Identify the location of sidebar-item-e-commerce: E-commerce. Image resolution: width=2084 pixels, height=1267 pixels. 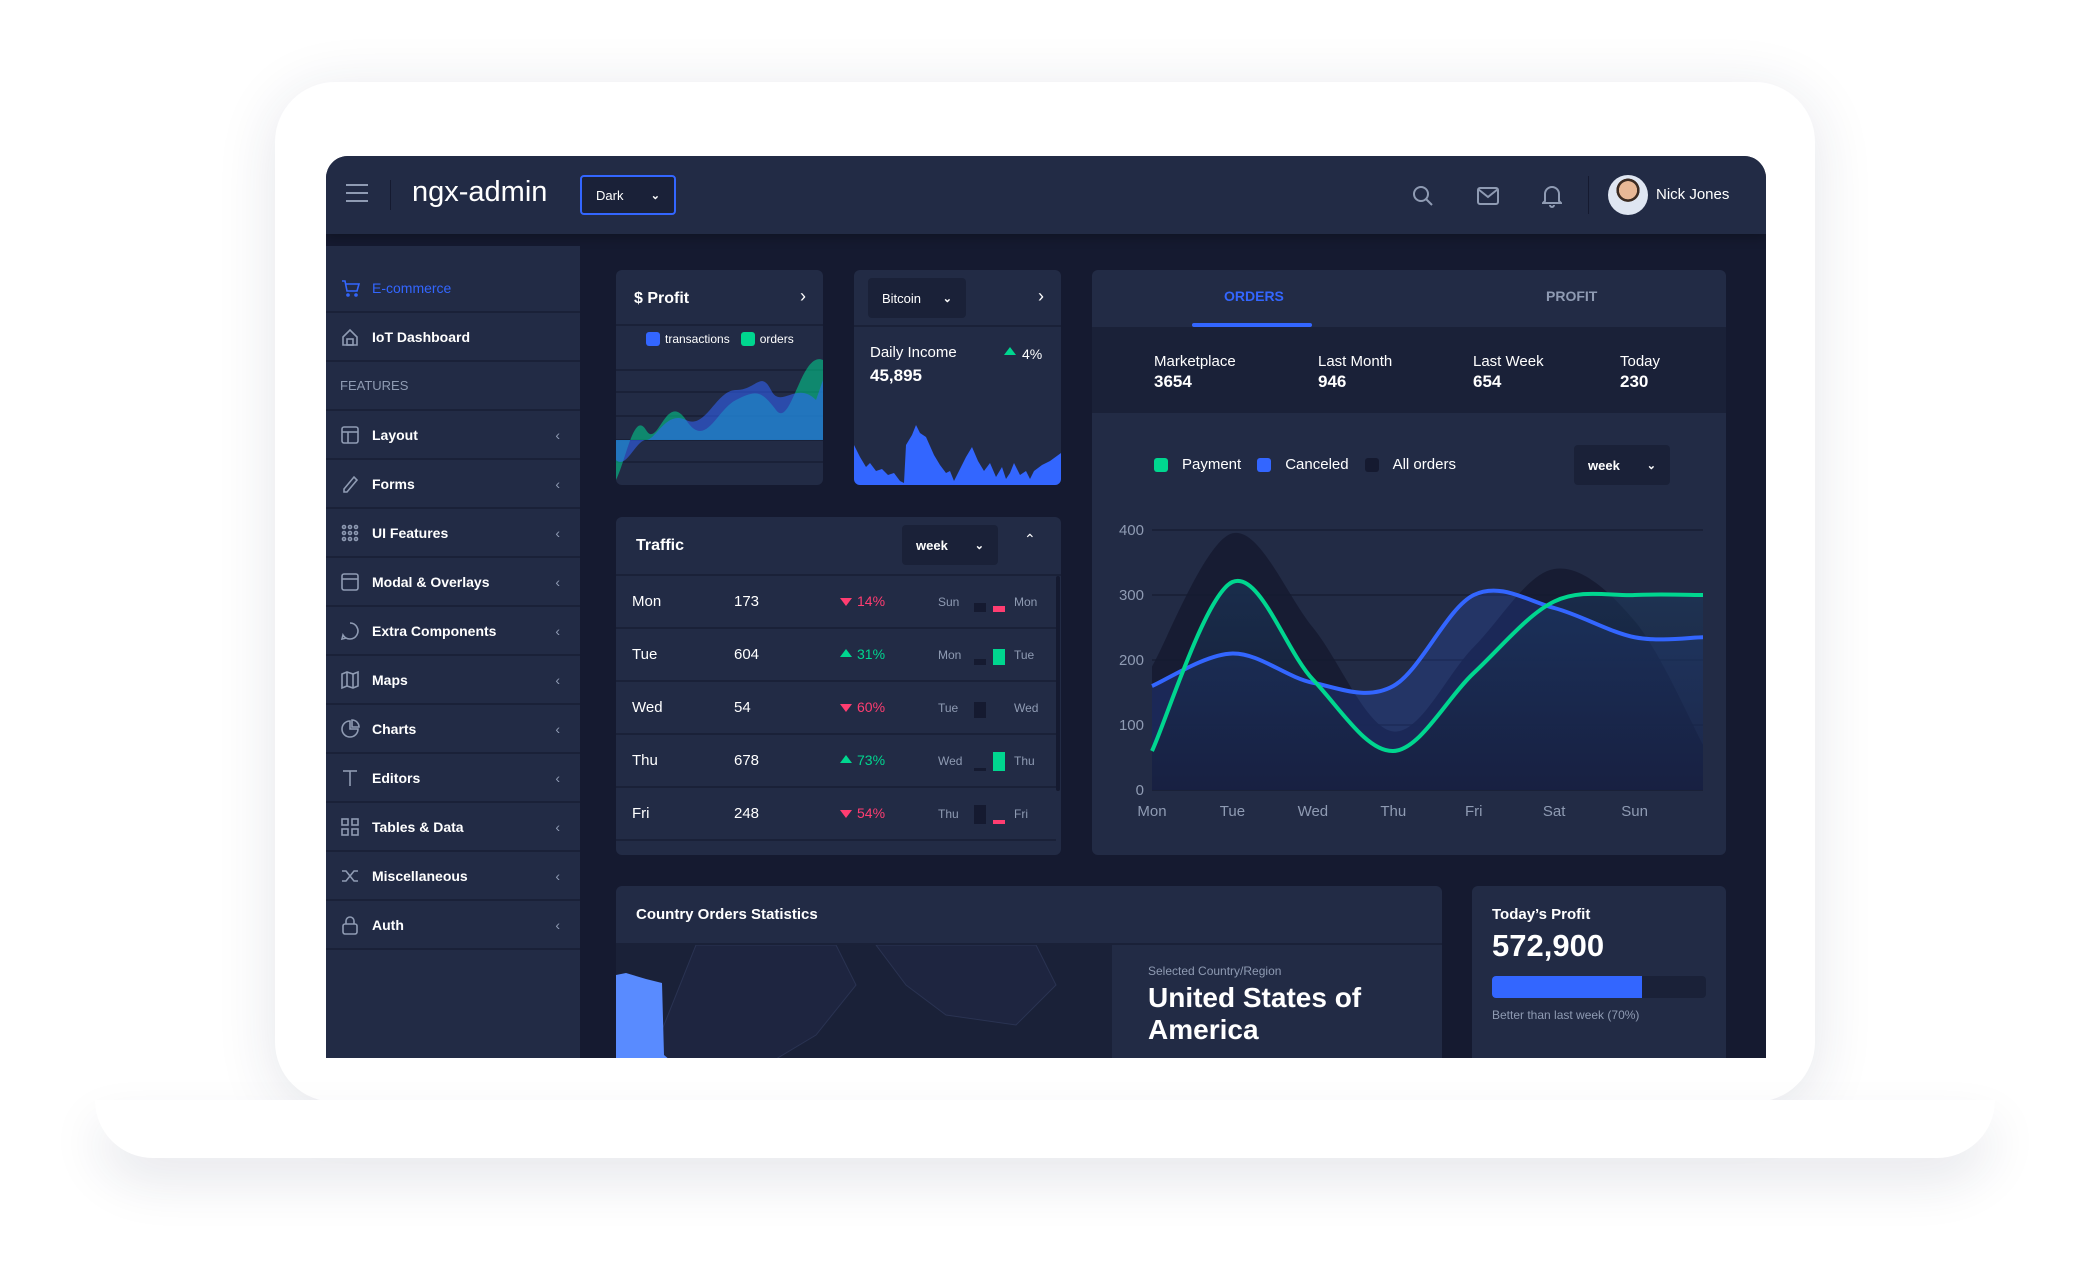
(453, 288).